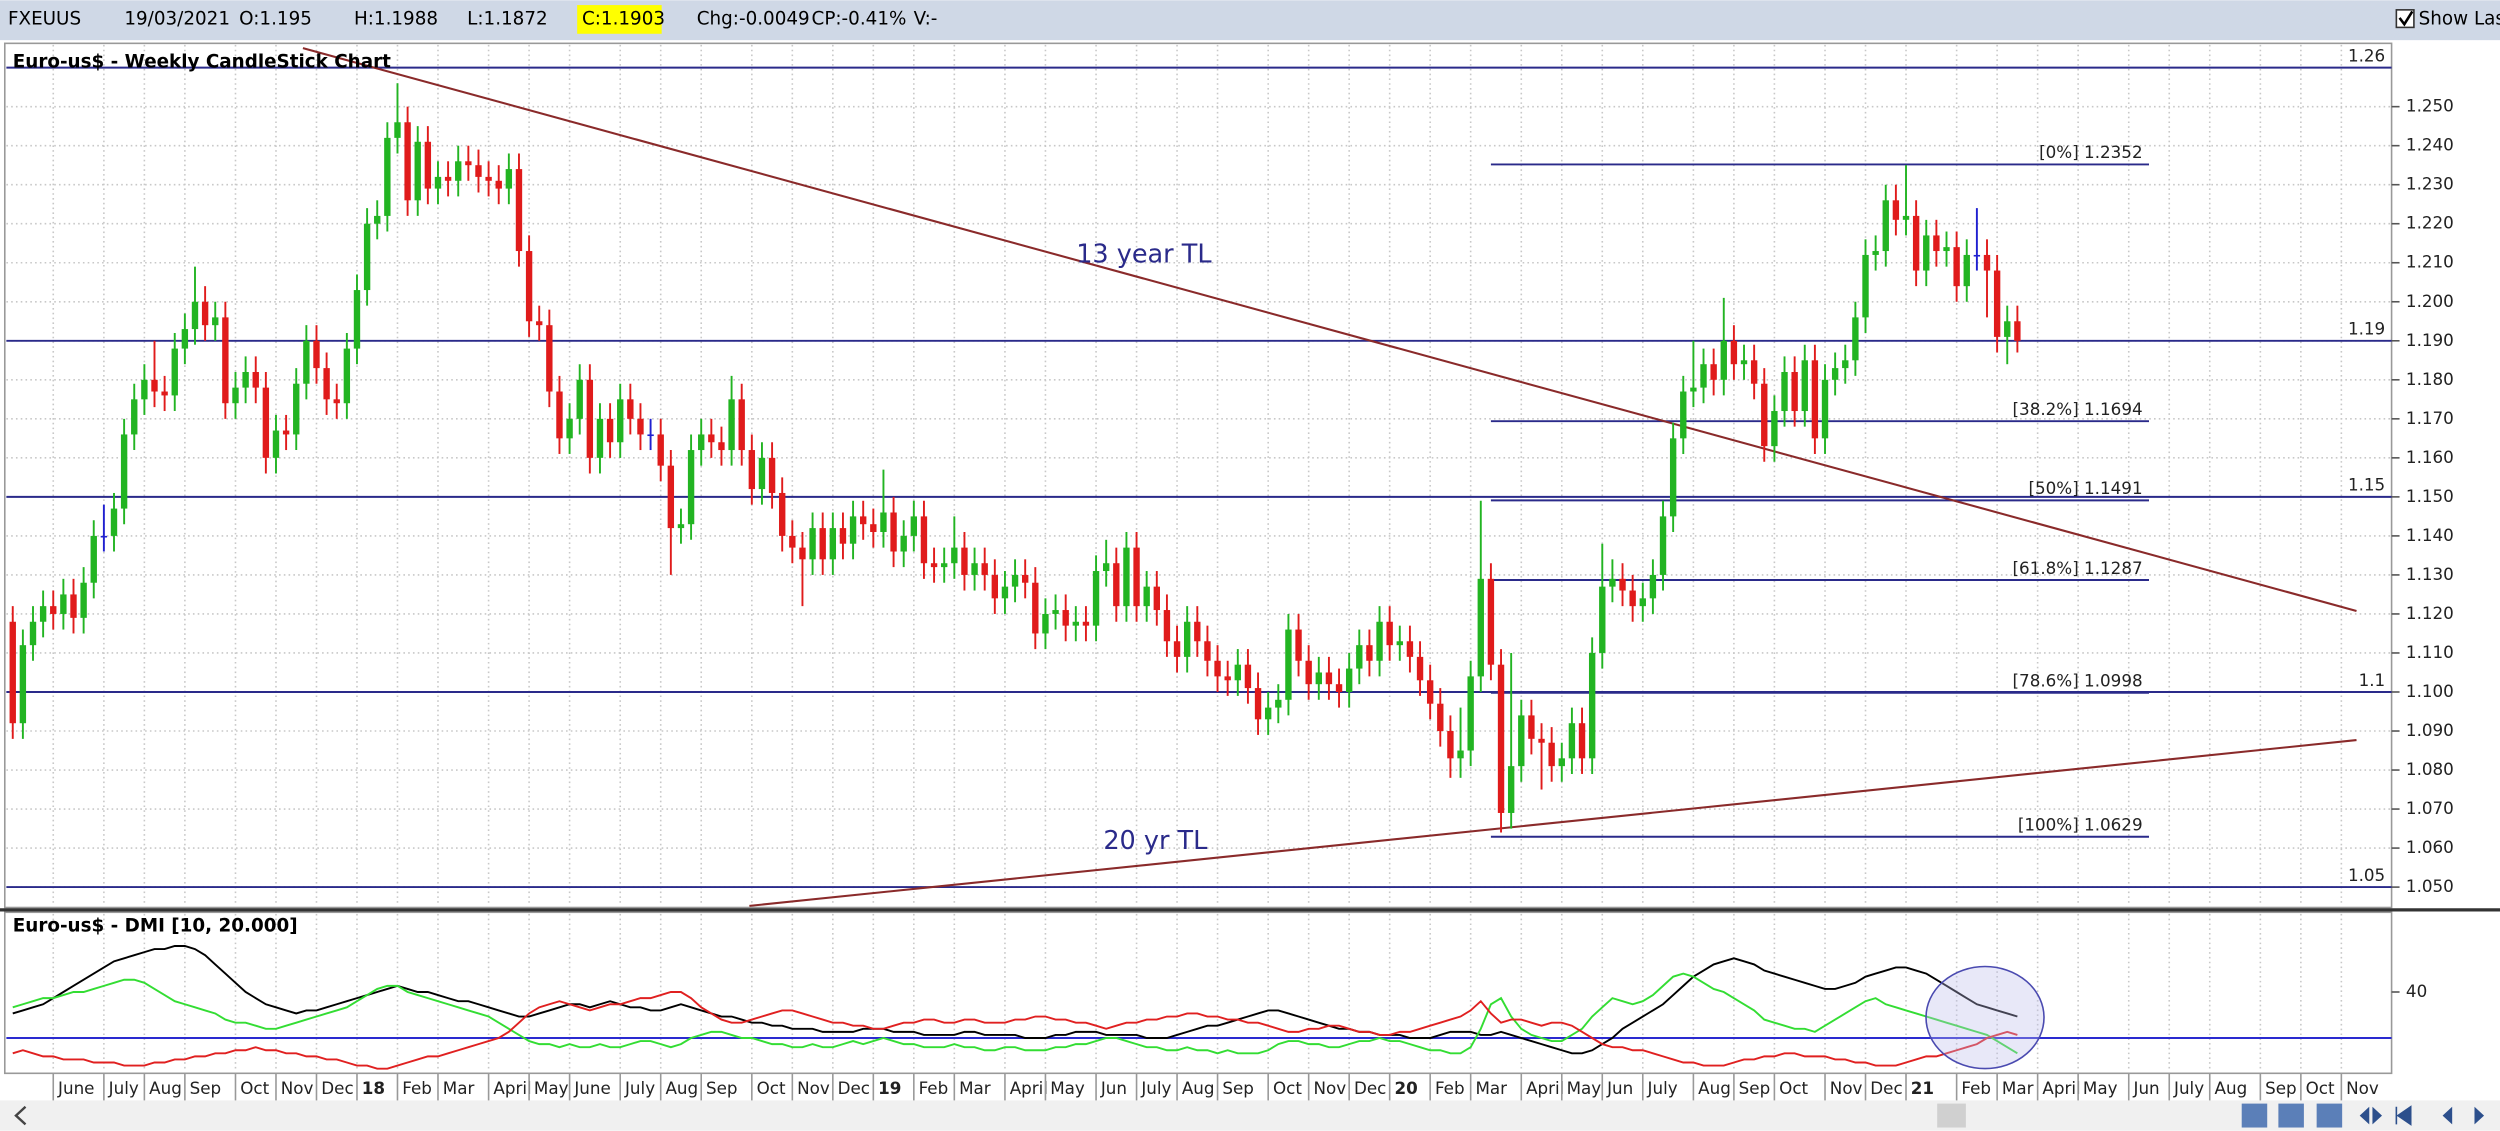 The width and height of the screenshot is (2500, 1131). What do you see at coordinates (1250, 1115) in the screenshot?
I see `scrollbar` at bounding box center [1250, 1115].